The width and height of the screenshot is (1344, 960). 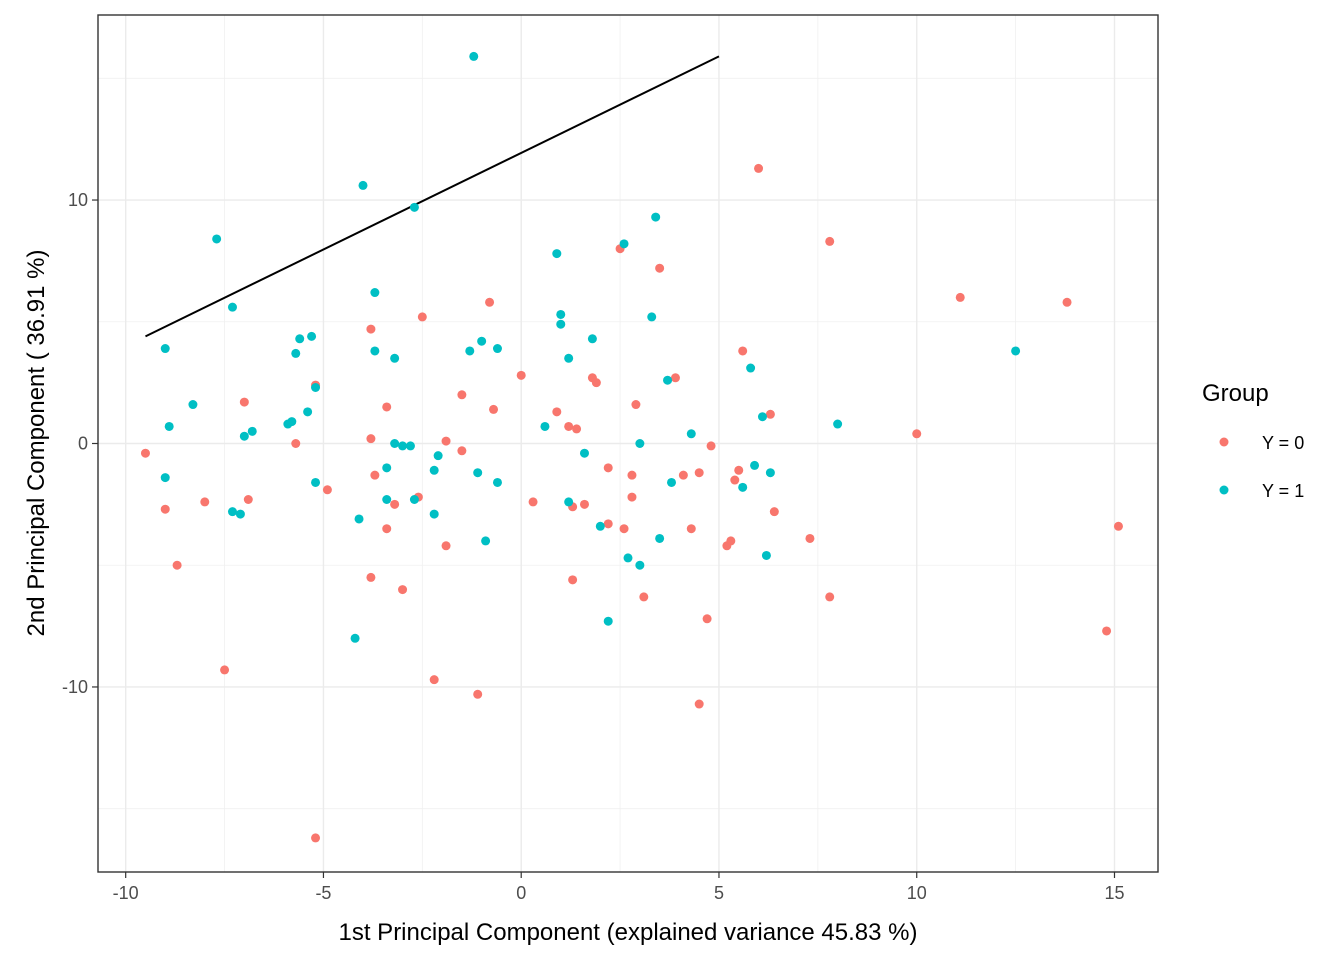 What do you see at coordinates (619, 887) in the screenshot?
I see `x-axis-ticks: -10 -5 0 5 10 15` at bounding box center [619, 887].